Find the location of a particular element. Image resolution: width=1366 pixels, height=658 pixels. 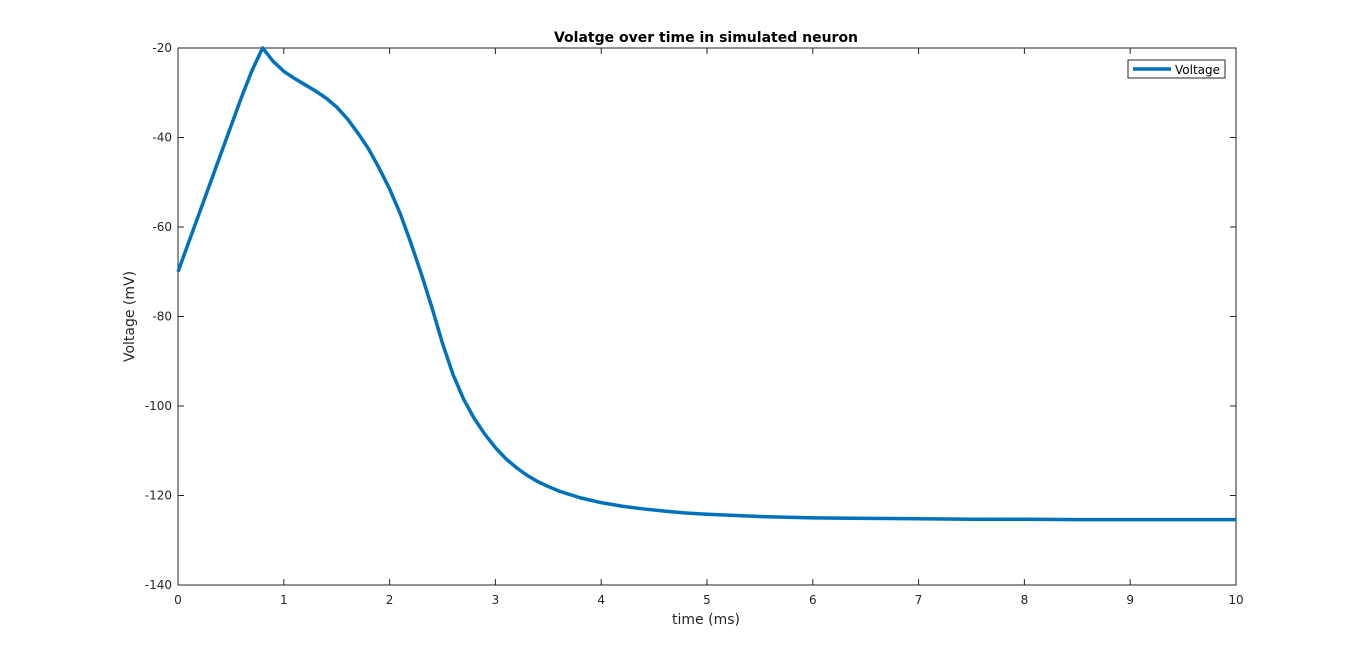

x-tick-label: 0 is located at coordinates (178, 600).